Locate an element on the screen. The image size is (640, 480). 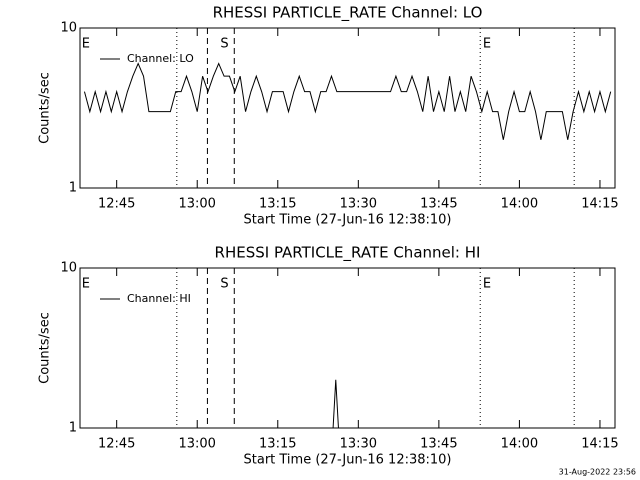
footer: 31-Aug-2022 23:56 is located at coordinates (597, 472).